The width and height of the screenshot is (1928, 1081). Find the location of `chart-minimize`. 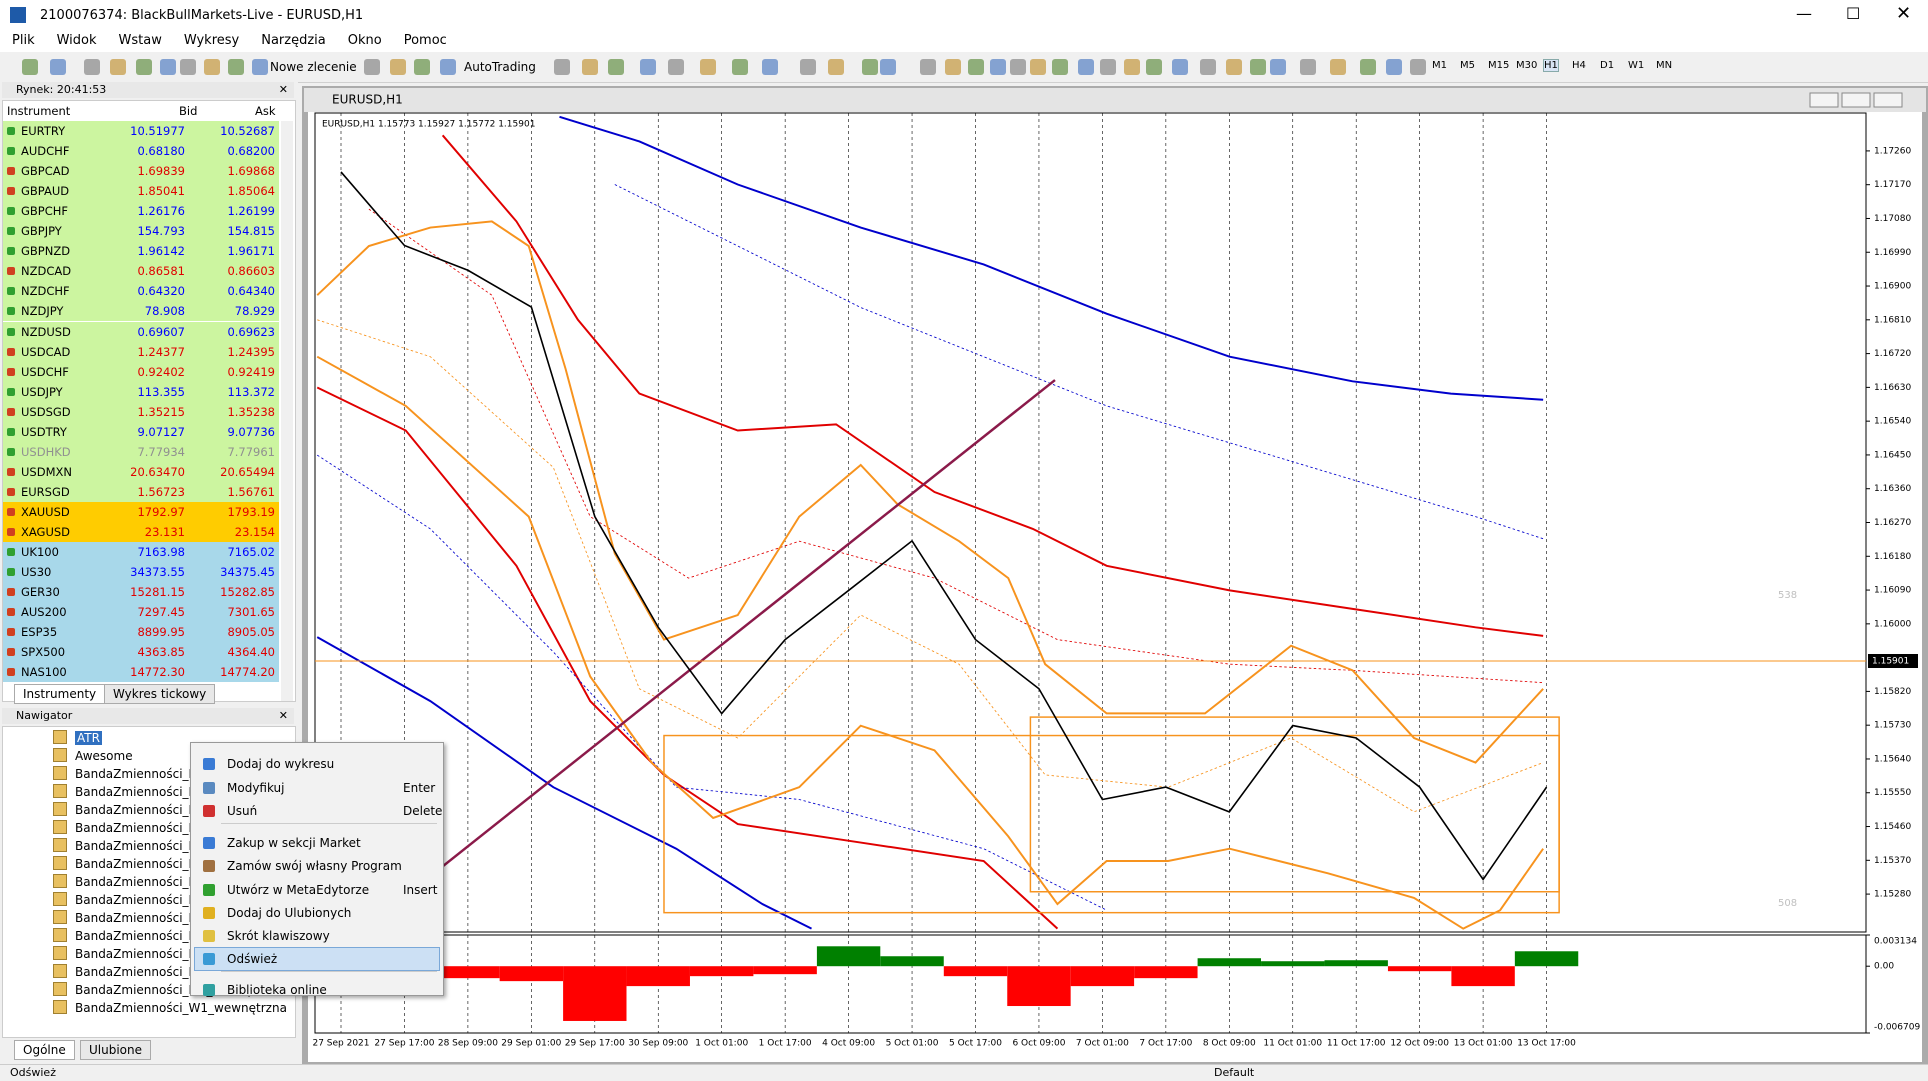

chart-minimize is located at coordinates (1824, 100).